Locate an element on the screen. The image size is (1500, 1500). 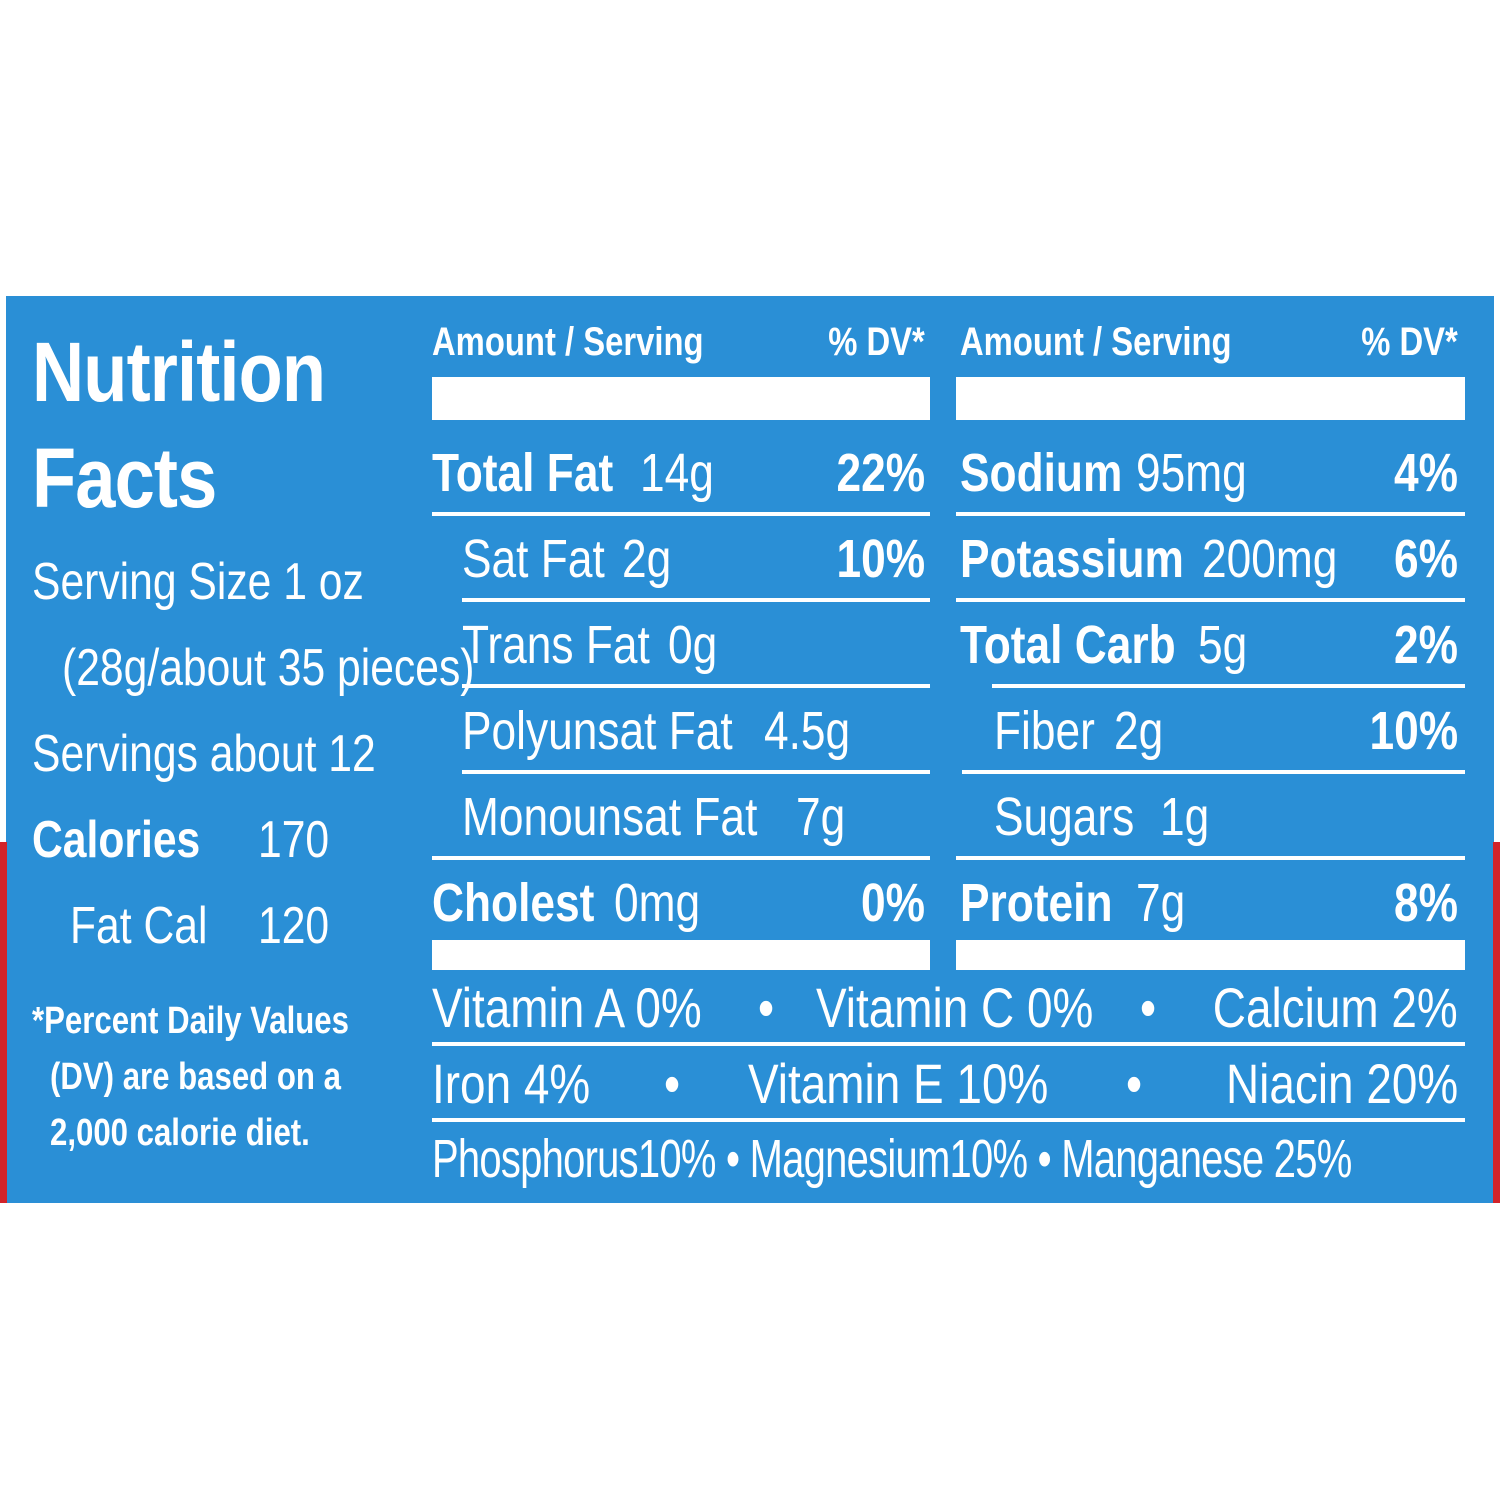
fat-cal-label: Fat Cal is located at coordinates (139, 926).